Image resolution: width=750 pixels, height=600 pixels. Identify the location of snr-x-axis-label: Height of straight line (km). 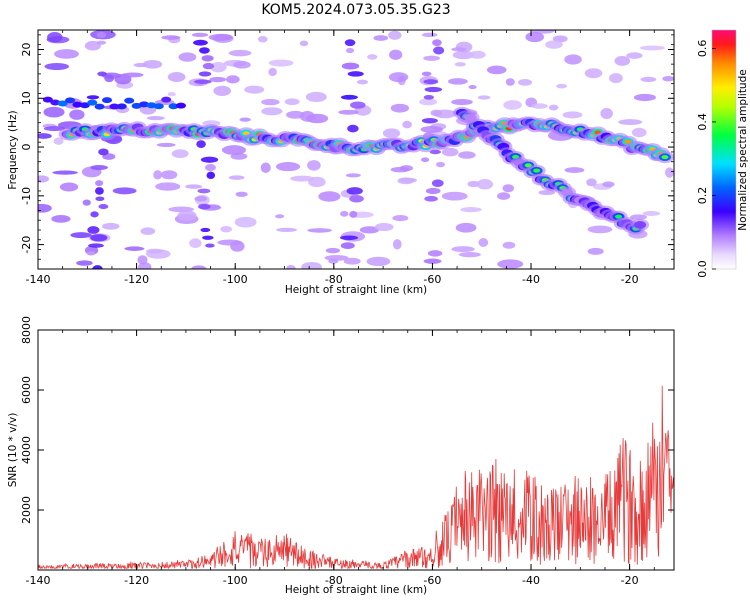
(356, 590).